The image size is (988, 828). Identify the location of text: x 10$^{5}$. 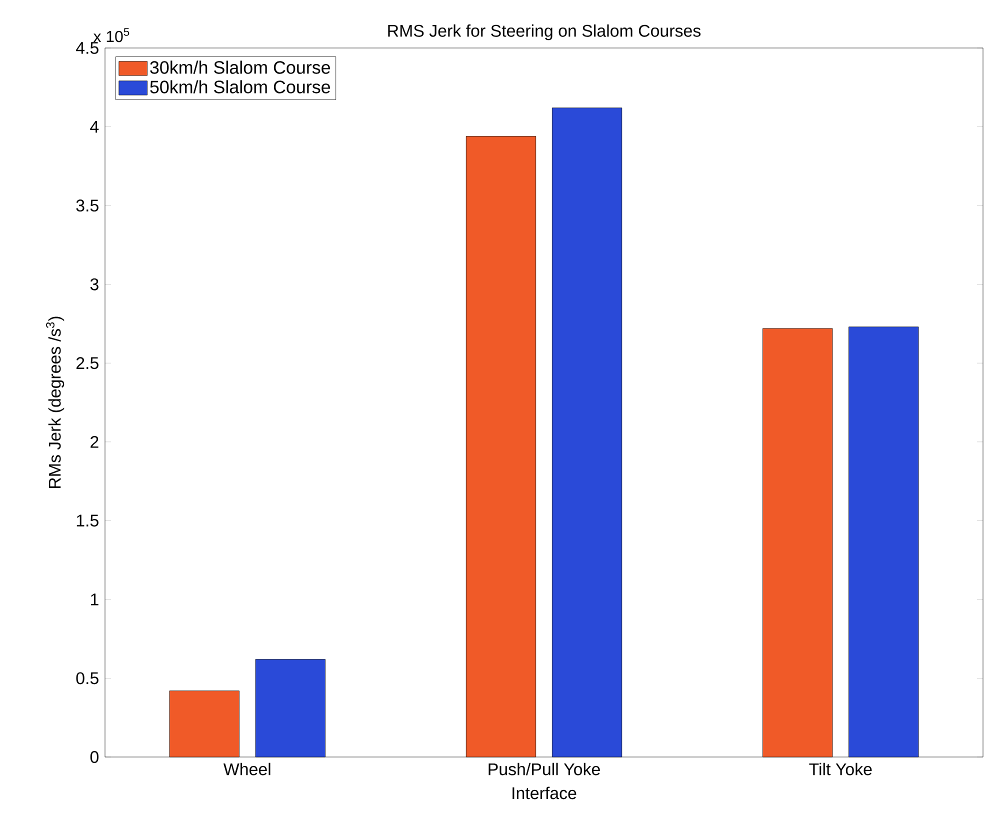
(111, 35).